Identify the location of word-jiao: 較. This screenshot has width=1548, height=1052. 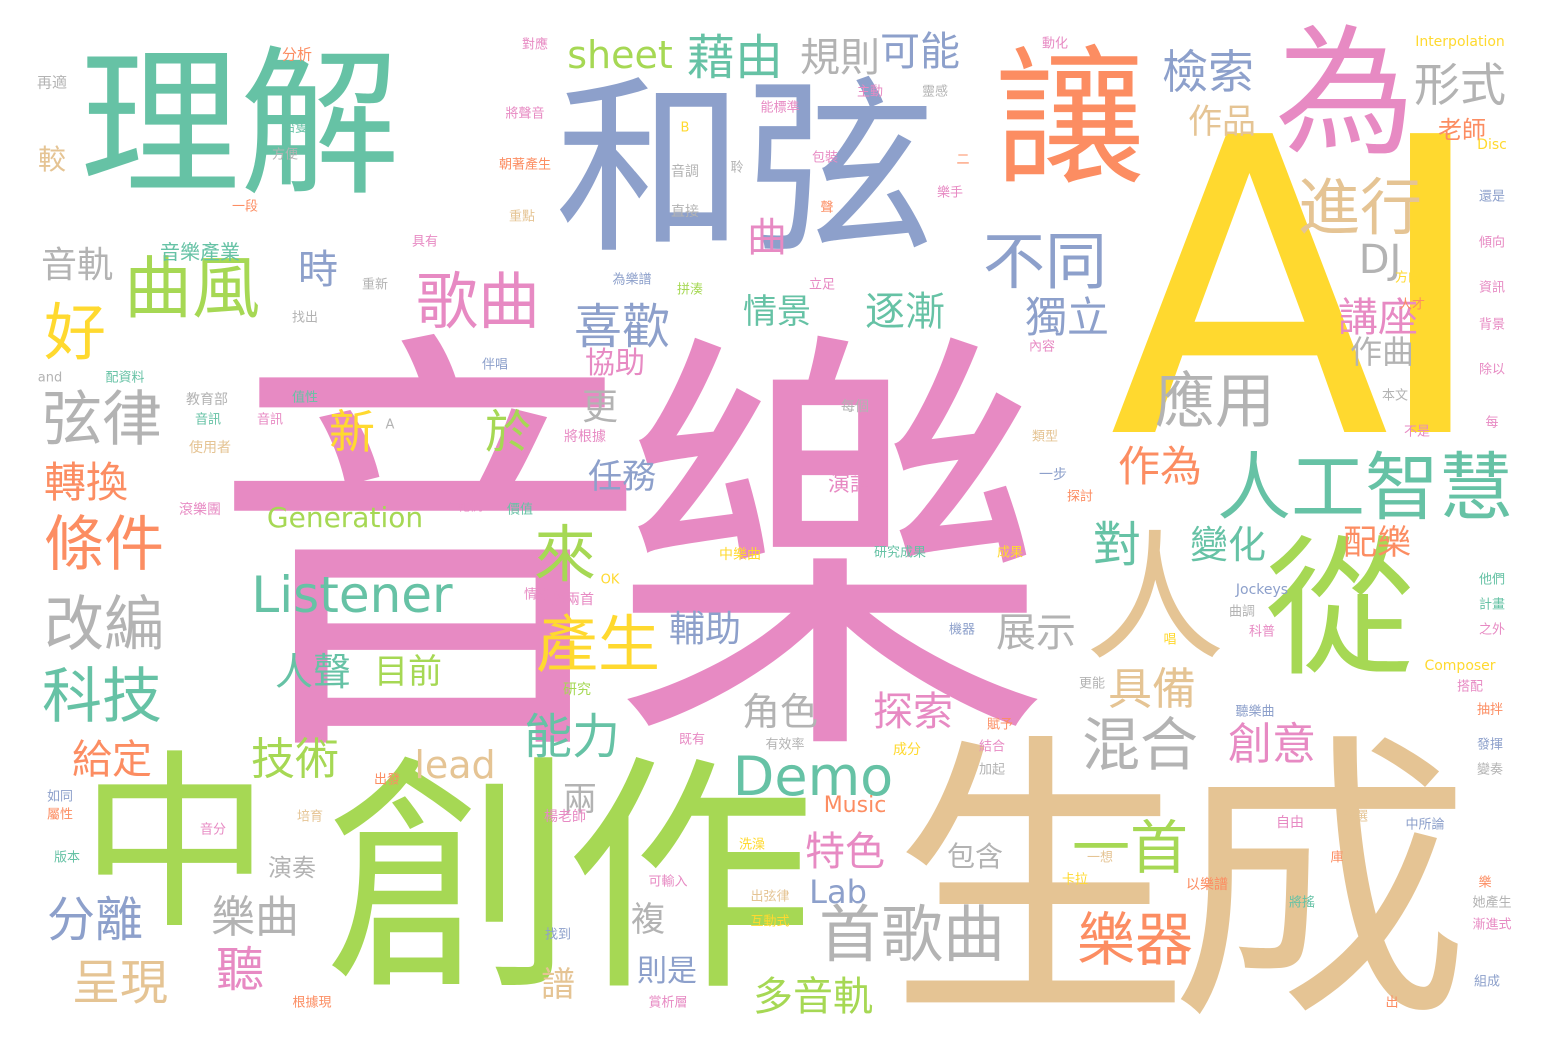
(52, 159).